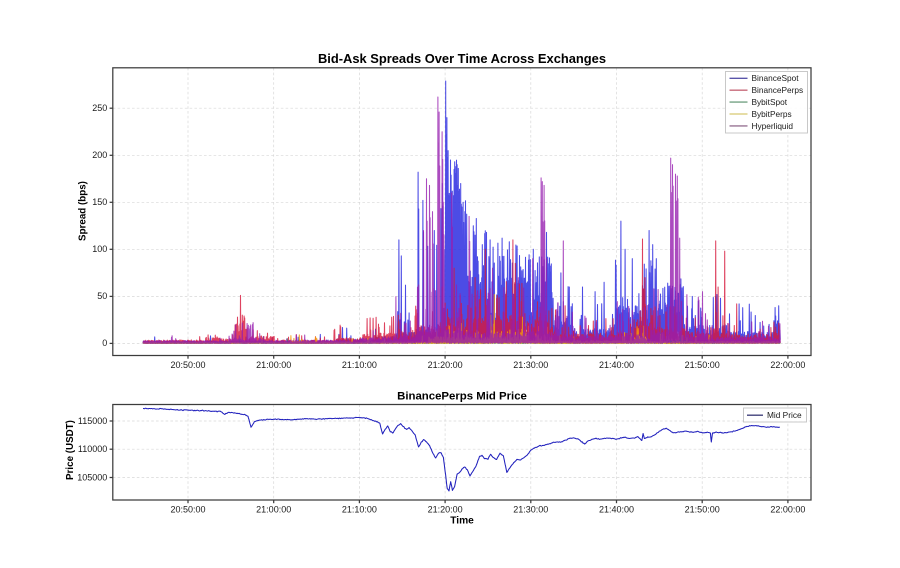  Describe the element at coordinates (773, 126) in the screenshot. I see `svg-text: Hyperliquid` at that location.